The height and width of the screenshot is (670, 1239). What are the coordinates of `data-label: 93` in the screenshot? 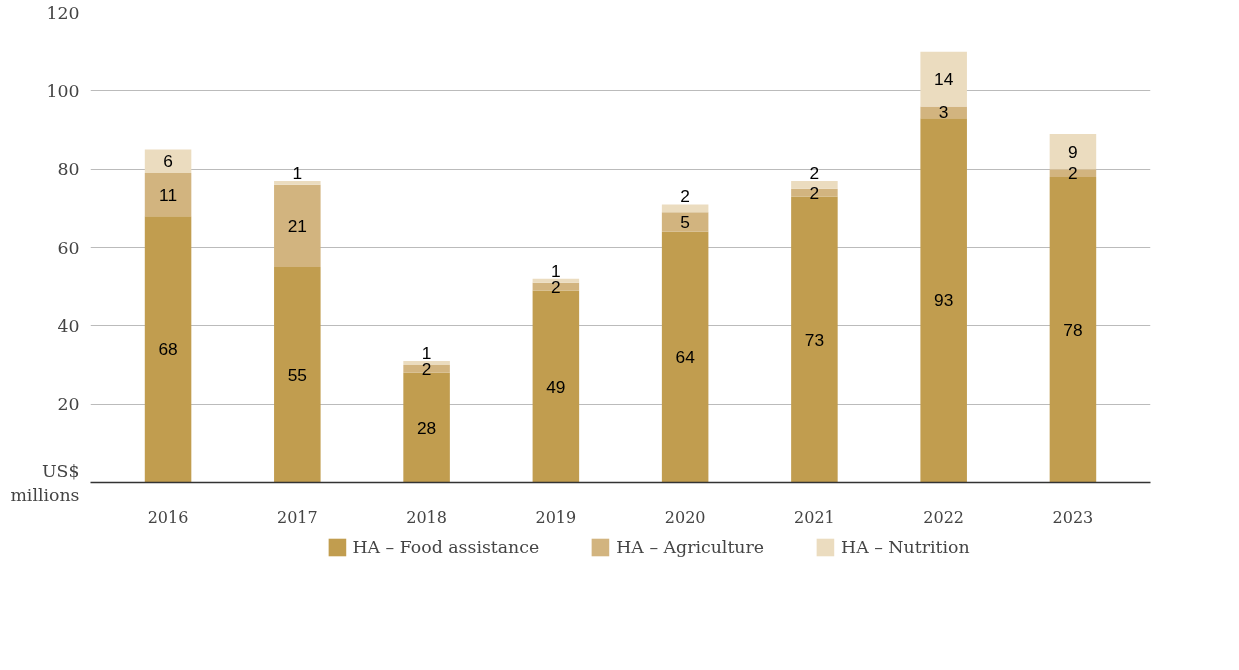 It's located at (944, 300).